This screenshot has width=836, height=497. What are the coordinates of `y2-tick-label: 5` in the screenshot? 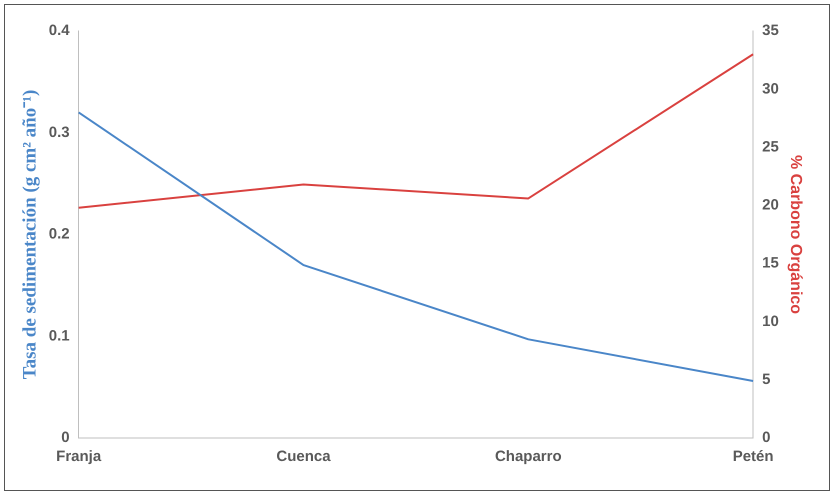 It's located at (766, 379).